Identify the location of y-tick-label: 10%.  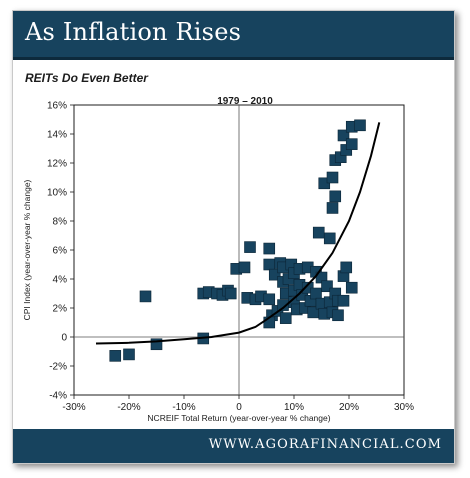
(57, 193).